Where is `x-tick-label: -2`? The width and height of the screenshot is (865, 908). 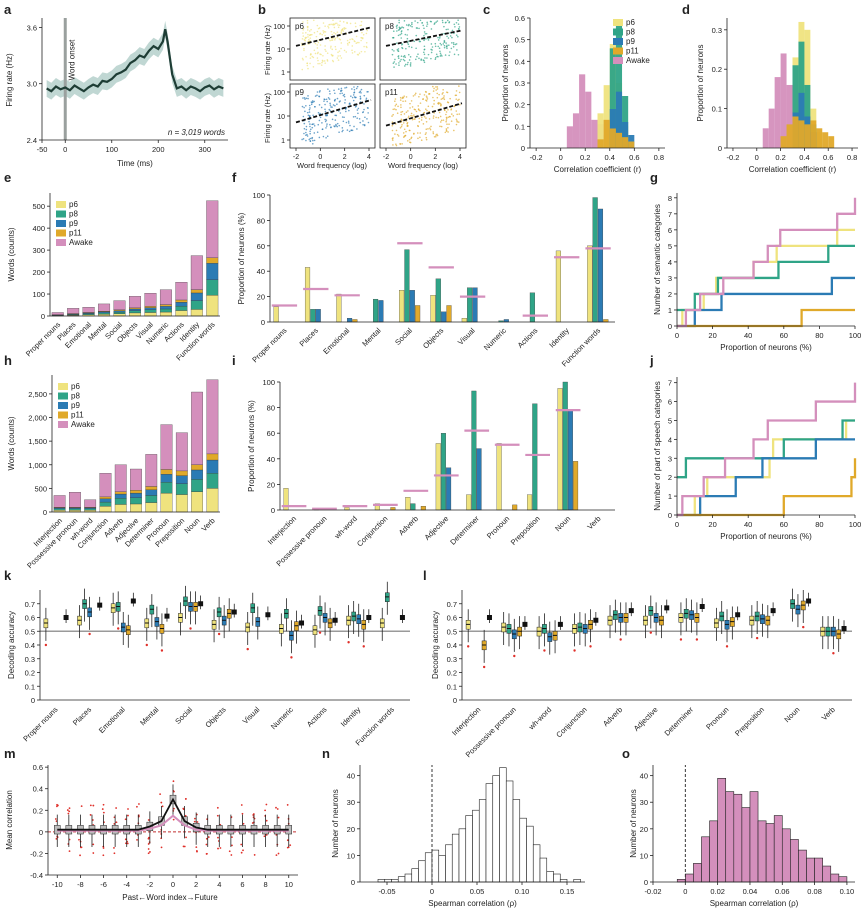
x-tick-label: -2 is located at coordinates (150, 884).